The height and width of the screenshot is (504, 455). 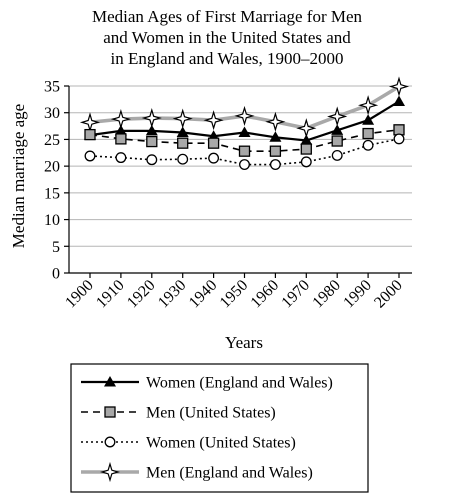 I want to click on x-tick-label: 1910, so click(x=110, y=294).